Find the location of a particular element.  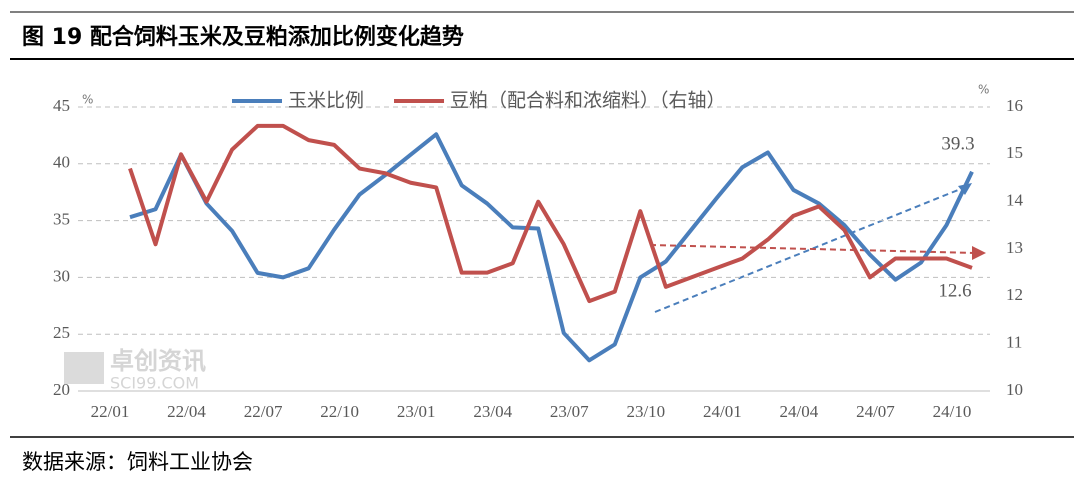

data-label: 12.6 is located at coordinates (954, 290).